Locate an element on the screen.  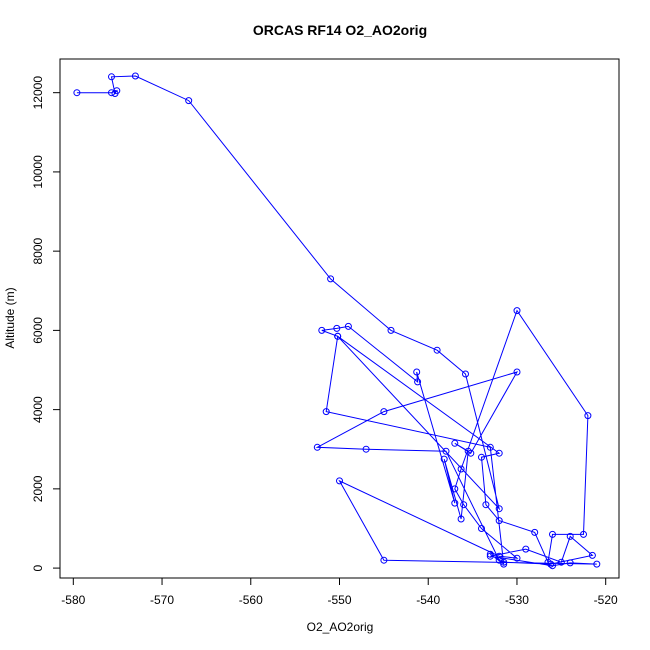
y-axis-label: Altitude (m) is located at coordinates (10, 317).